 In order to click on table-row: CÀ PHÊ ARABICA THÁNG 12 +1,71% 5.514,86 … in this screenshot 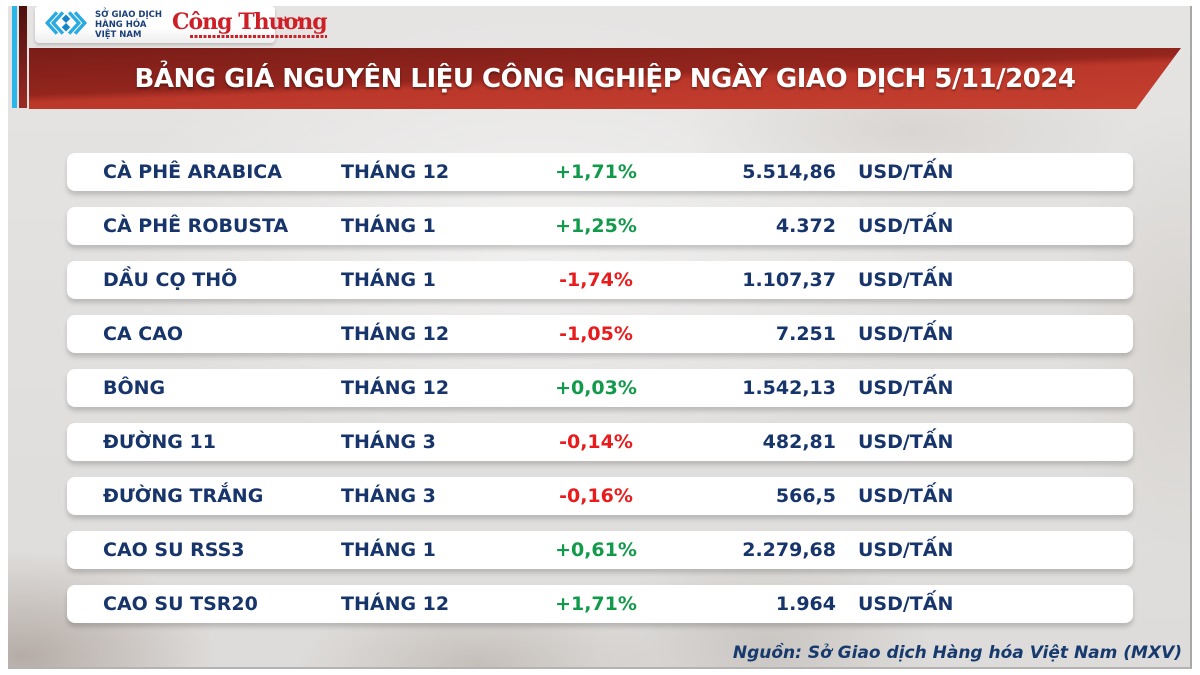, I will do `click(600, 172)`.